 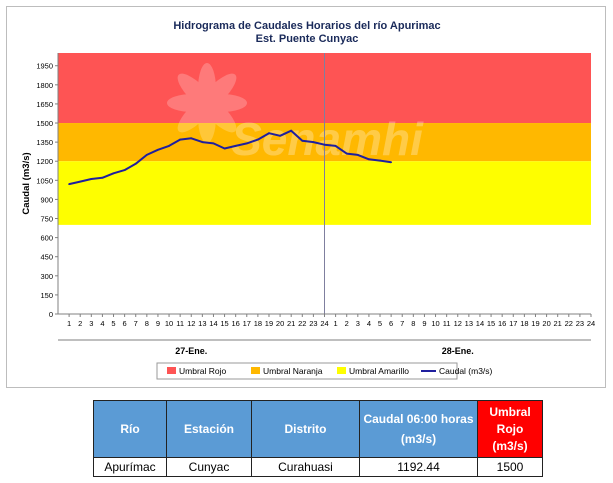 What do you see at coordinates (502, 323) in the screenshot?
I see `x-tick-label: 16` at bounding box center [502, 323].